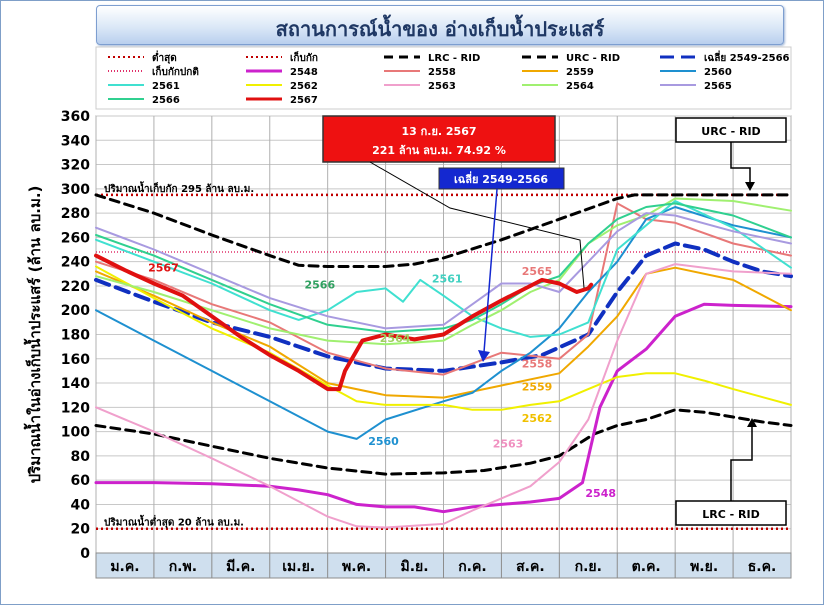 This screenshot has height=605, width=824. I want to click on month-label: เม.ย., so click(298, 567).